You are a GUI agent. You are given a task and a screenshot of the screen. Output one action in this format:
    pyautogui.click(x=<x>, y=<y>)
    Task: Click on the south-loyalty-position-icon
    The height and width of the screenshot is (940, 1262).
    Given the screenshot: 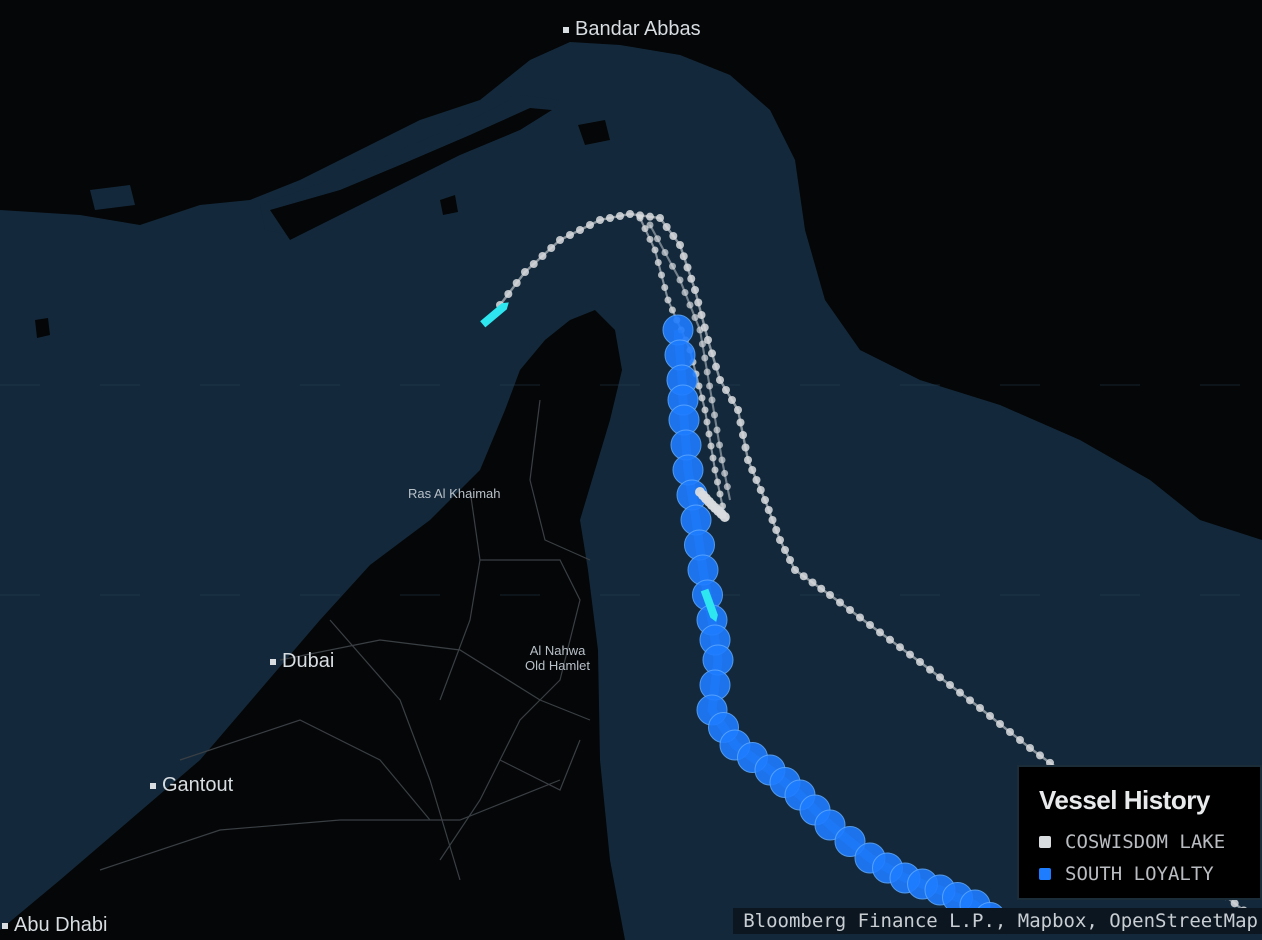 What is the action you would take?
    pyautogui.click(x=710, y=606)
    